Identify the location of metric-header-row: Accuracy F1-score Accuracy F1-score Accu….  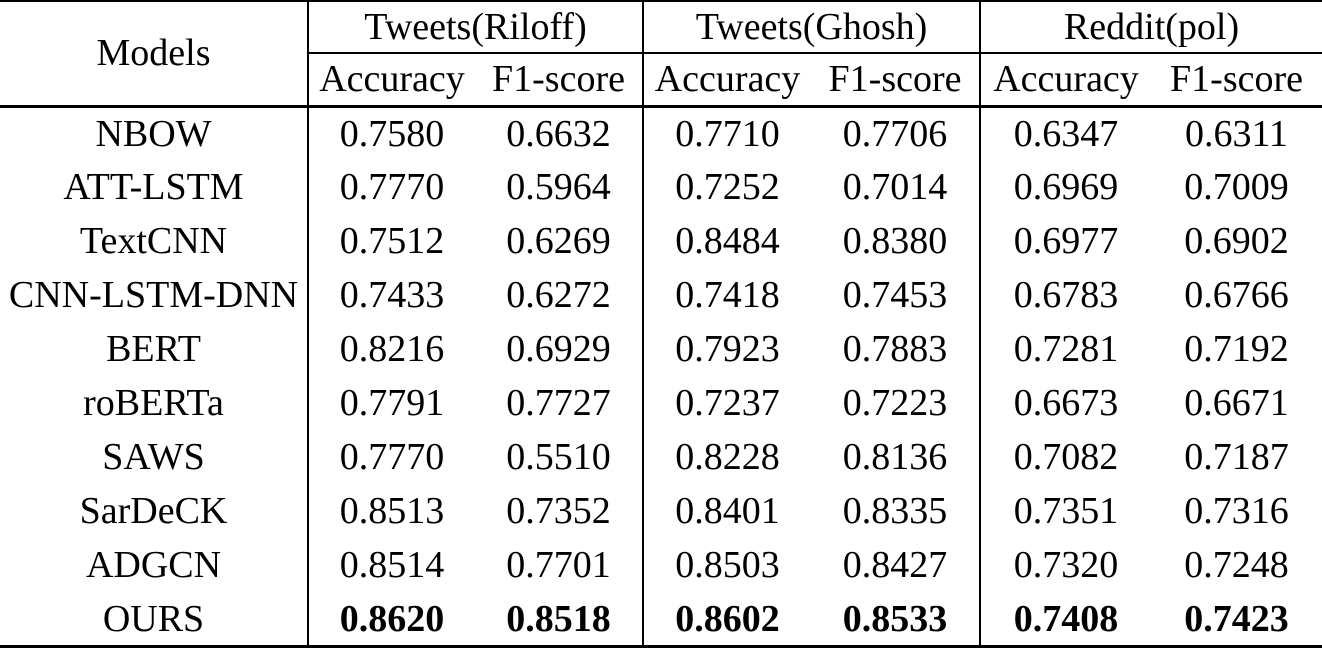
(661, 80).